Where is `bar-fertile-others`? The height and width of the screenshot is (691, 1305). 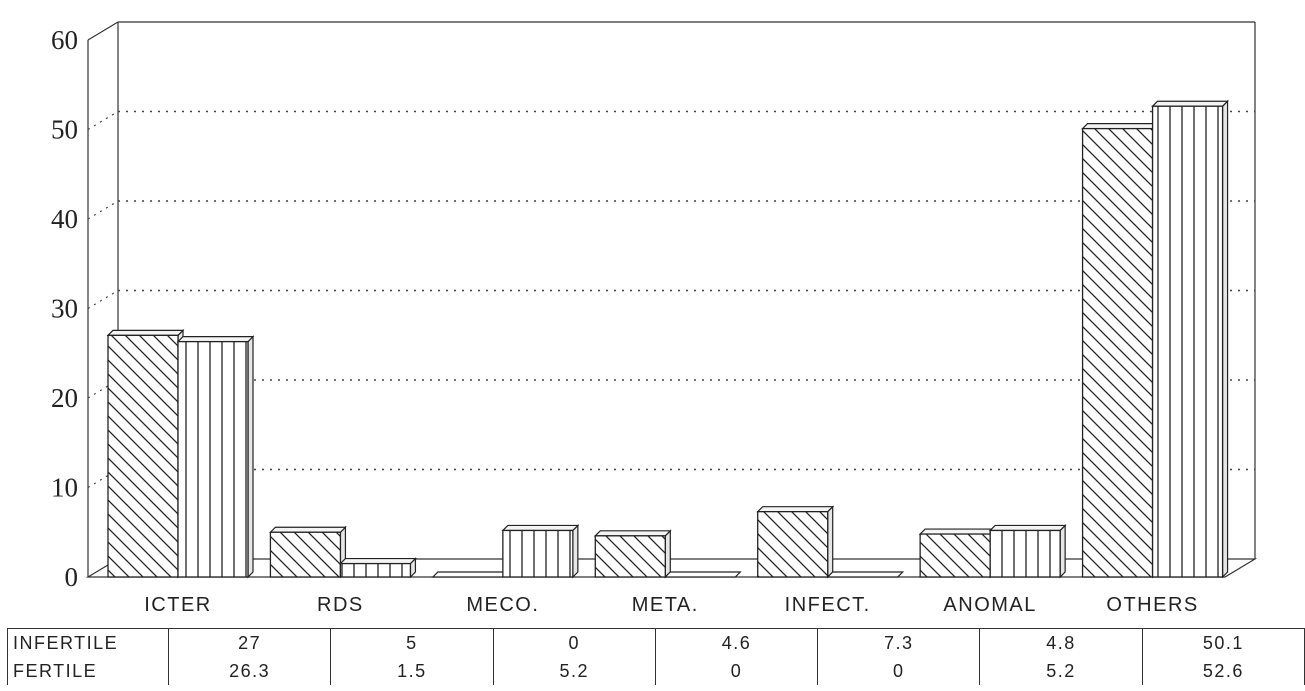
bar-fertile-others is located at coordinates (1190, 339).